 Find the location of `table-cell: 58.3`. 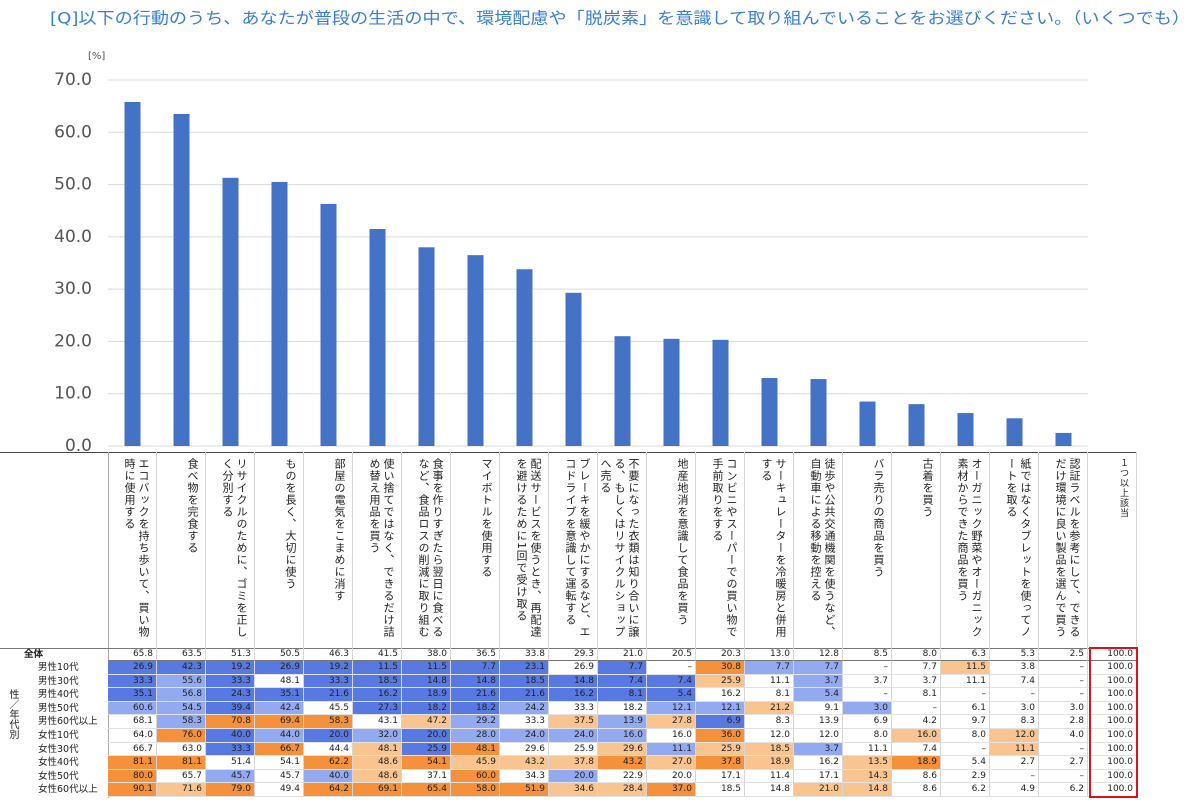

table-cell: 58.3 is located at coordinates (181, 722).